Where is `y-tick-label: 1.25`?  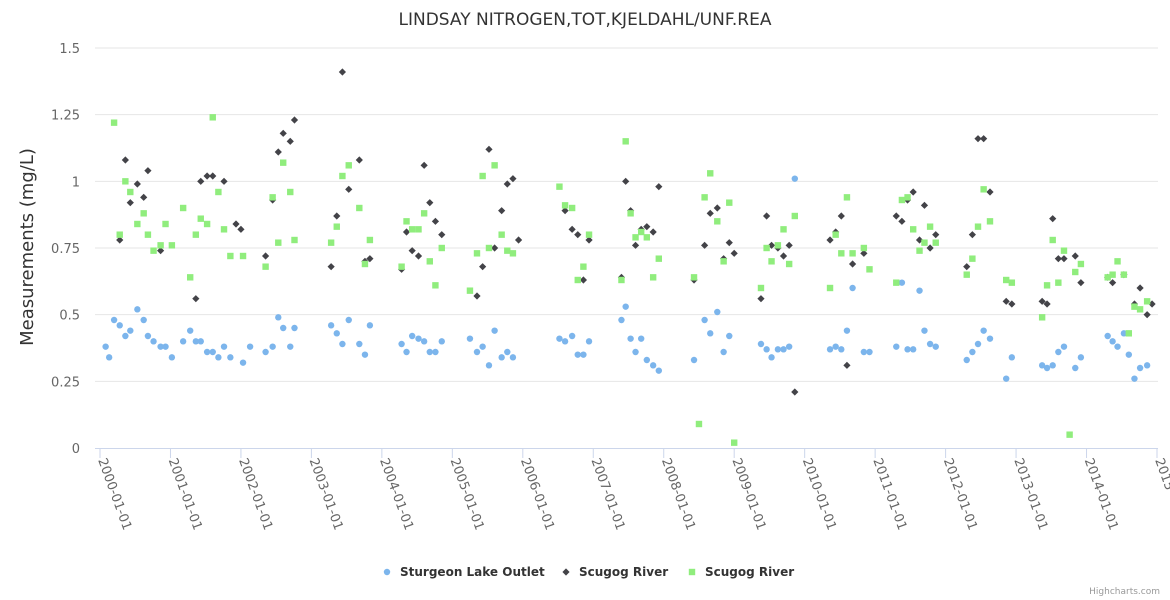 y-tick-label: 1.25 is located at coordinates (65, 116).